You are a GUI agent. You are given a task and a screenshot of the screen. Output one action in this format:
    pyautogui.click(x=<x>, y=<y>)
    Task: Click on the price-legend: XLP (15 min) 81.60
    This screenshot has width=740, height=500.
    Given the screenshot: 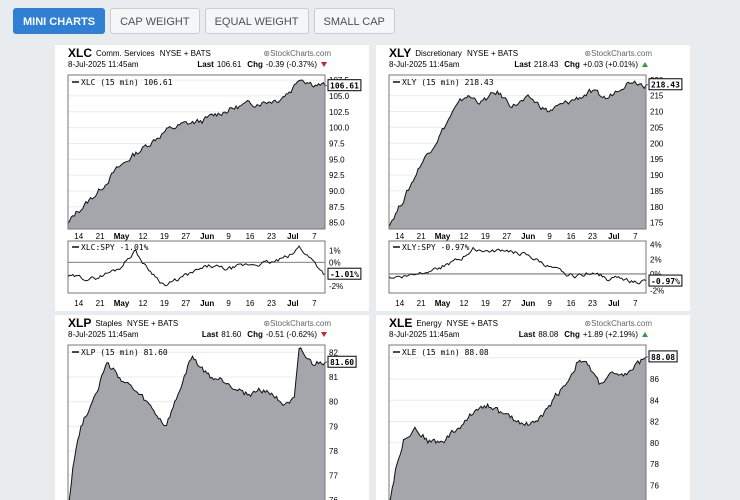 What is the action you would take?
    pyautogui.click(x=124, y=352)
    